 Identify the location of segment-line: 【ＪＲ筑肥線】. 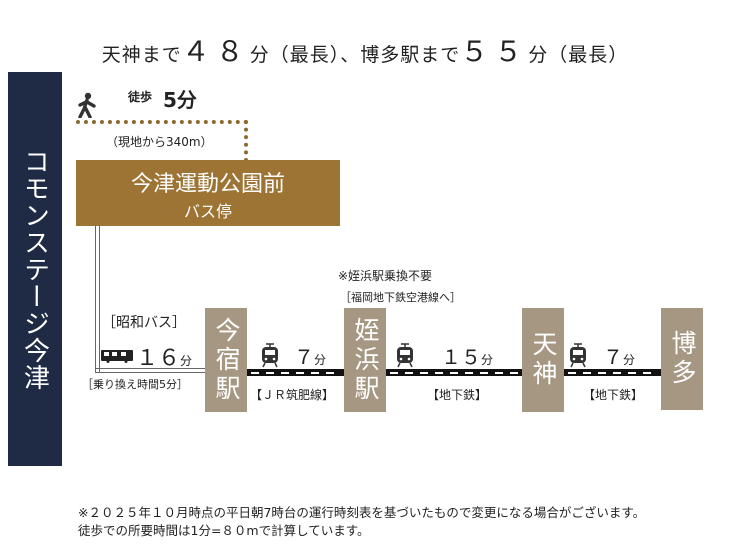
(292, 395).